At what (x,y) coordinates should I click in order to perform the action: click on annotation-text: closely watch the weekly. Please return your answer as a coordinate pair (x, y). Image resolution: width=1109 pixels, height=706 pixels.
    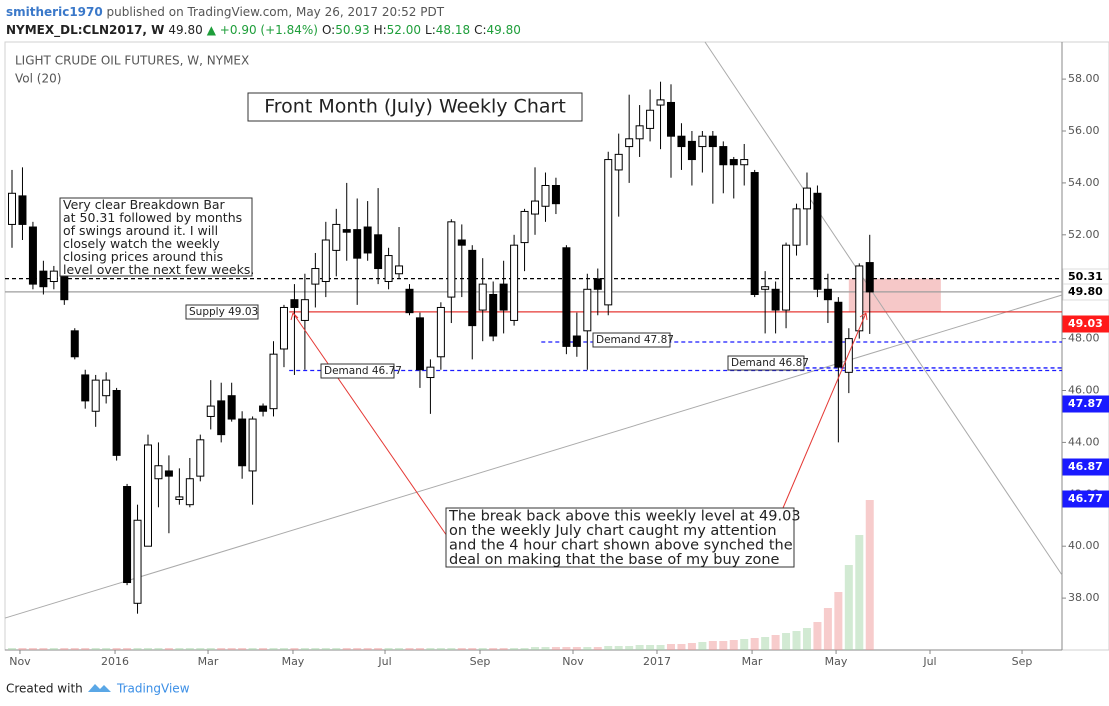
    Looking at the image, I should click on (141, 243).